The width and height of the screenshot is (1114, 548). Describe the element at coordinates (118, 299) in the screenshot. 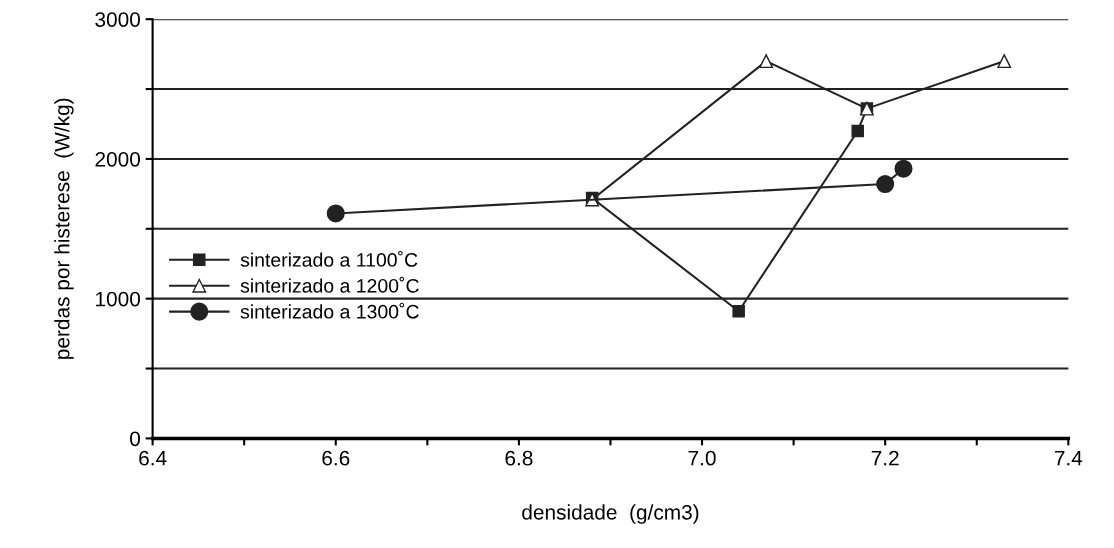

I see `y-tick-label: 1000` at that location.